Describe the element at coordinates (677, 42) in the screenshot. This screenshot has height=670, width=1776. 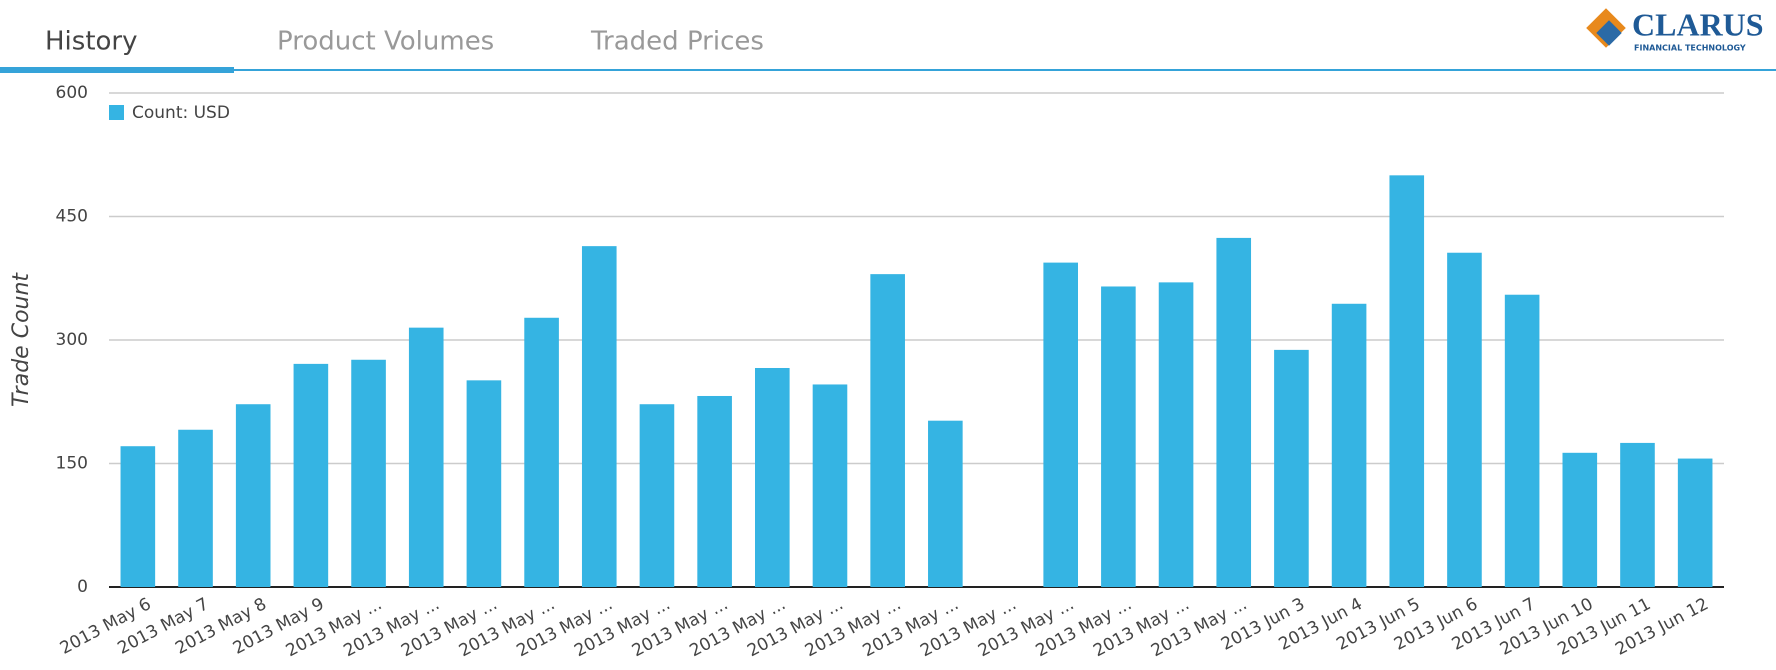
I see `tab: Traded Prices` at that location.